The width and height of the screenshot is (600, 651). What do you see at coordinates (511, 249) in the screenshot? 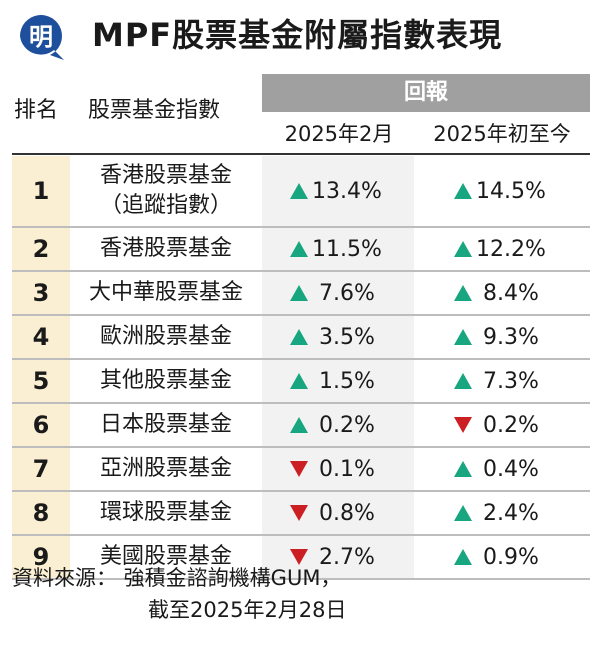
I see `ytd-return-value: 12.2%` at bounding box center [511, 249].